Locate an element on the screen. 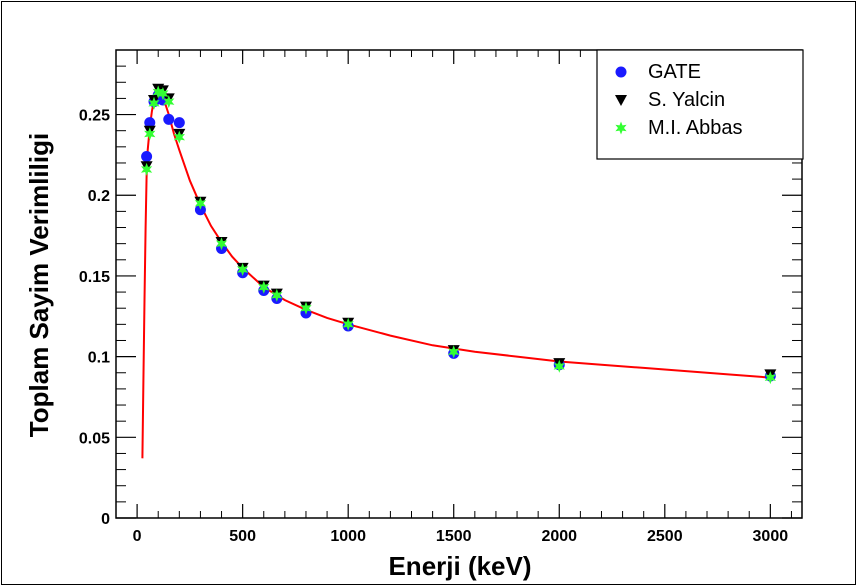  y-tick-label: 0.2 is located at coordinates (99, 196).